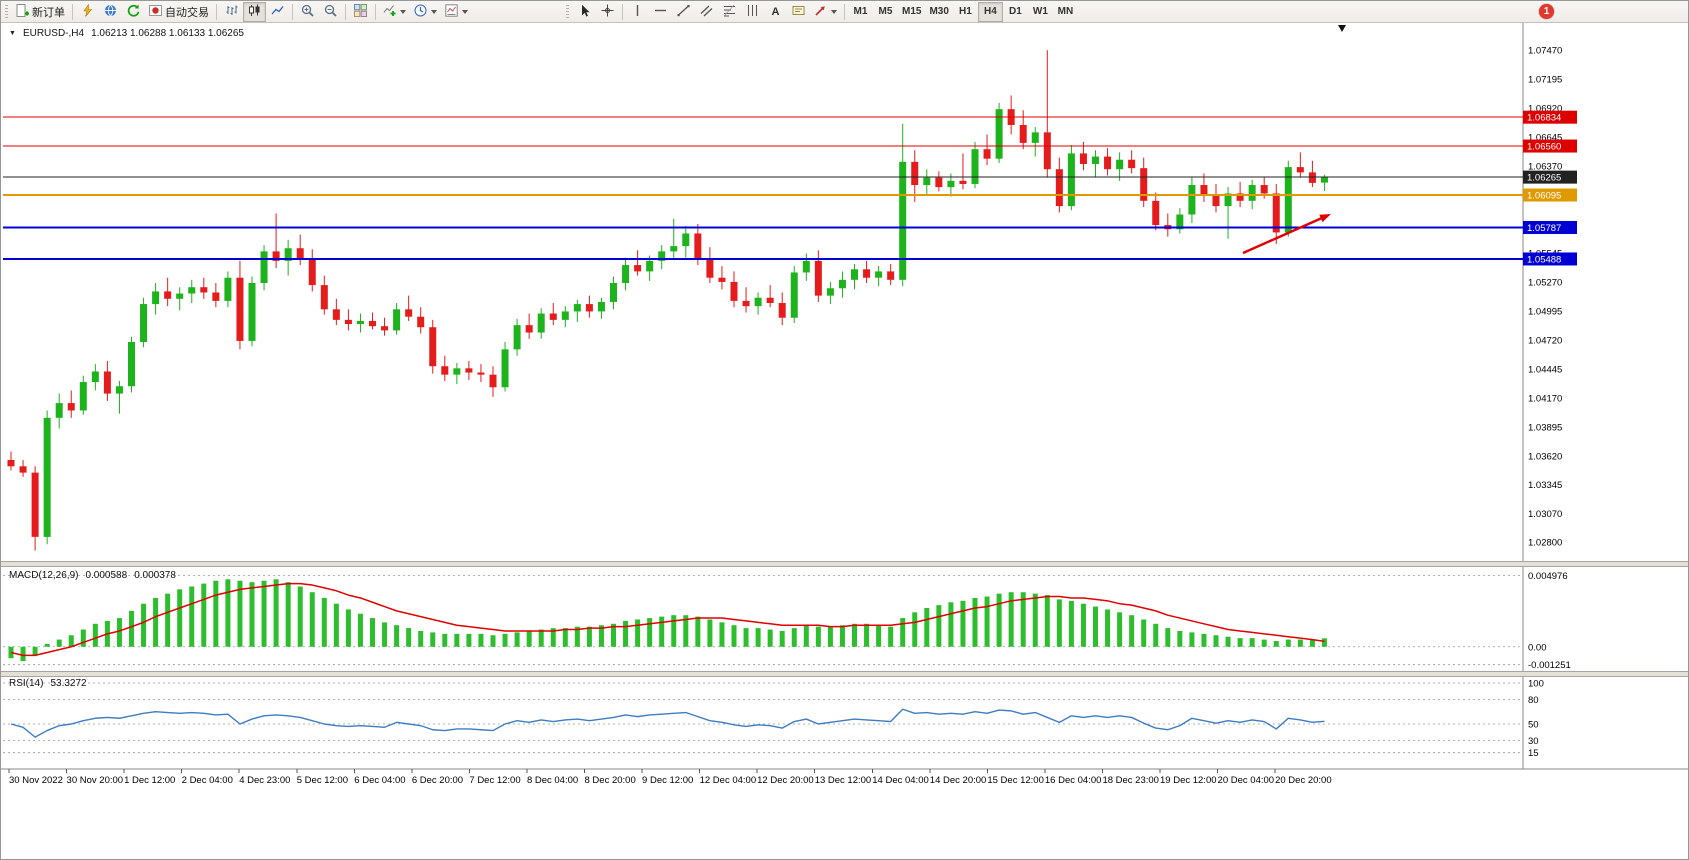  What do you see at coordinates (456, 12) in the screenshot?
I see `templates-button` at bounding box center [456, 12].